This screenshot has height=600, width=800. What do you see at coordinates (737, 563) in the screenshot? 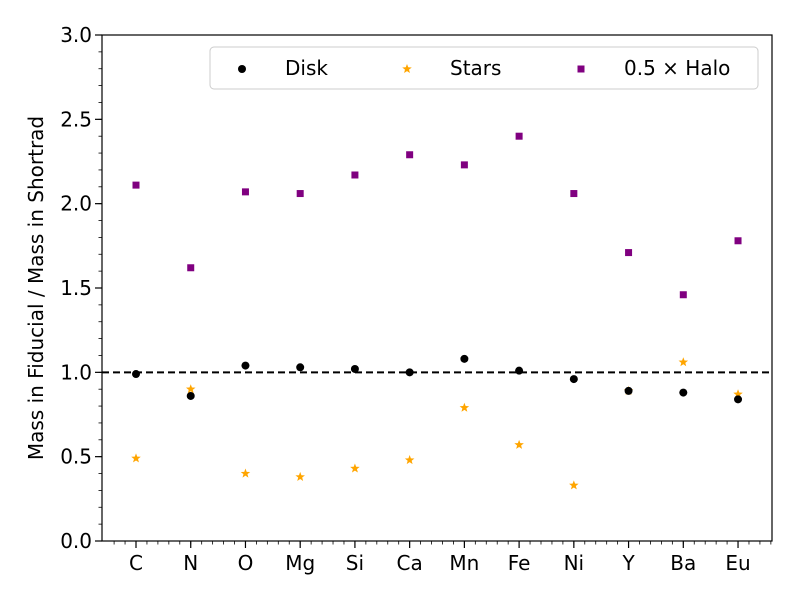
I see `x-tick-label: Eu` at bounding box center [737, 563].